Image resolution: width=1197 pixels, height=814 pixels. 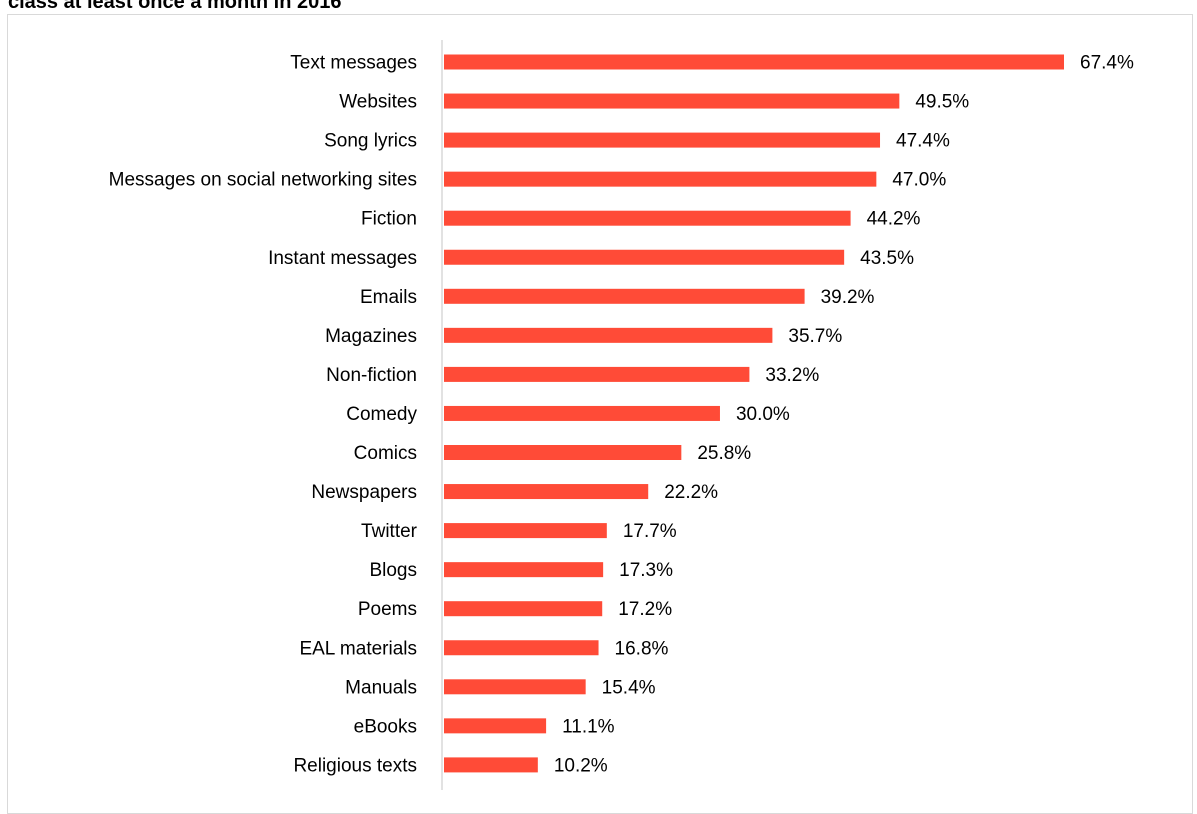 I want to click on category-label: Blogs, so click(x=393, y=570).